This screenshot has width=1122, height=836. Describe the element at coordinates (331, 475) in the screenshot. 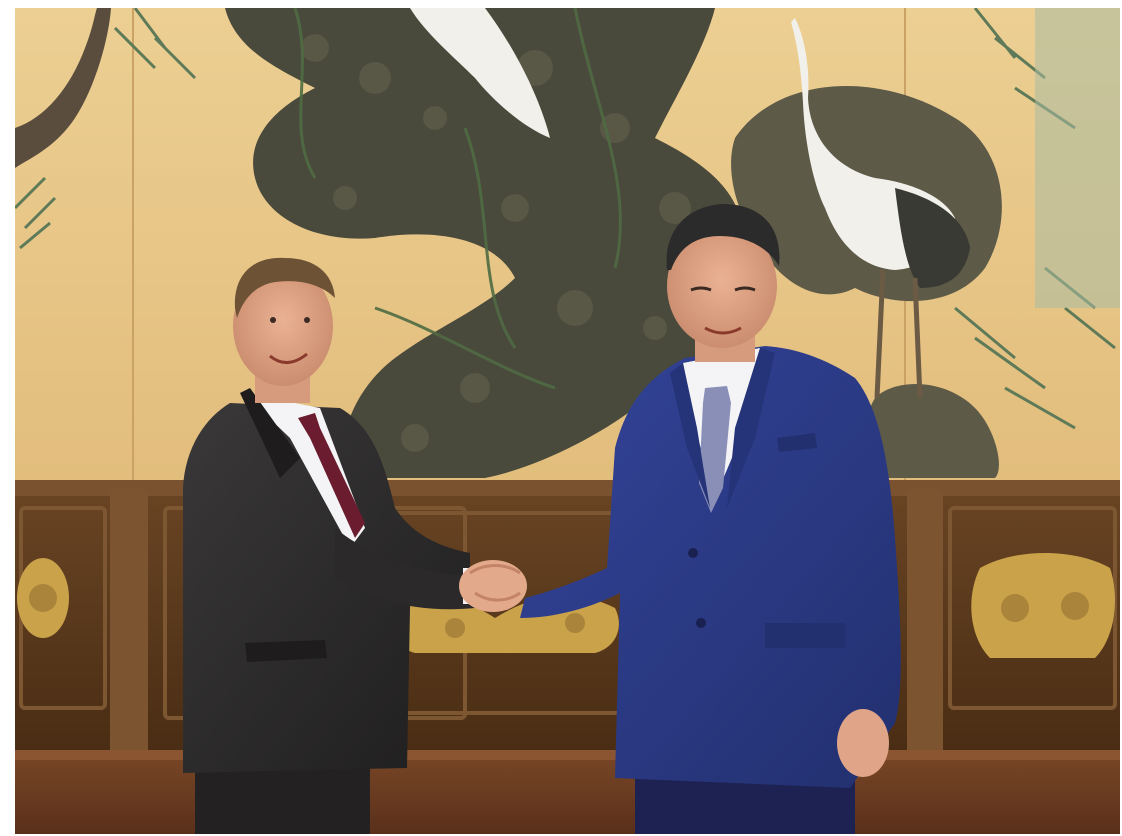

I see `person-left-tie` at that location.